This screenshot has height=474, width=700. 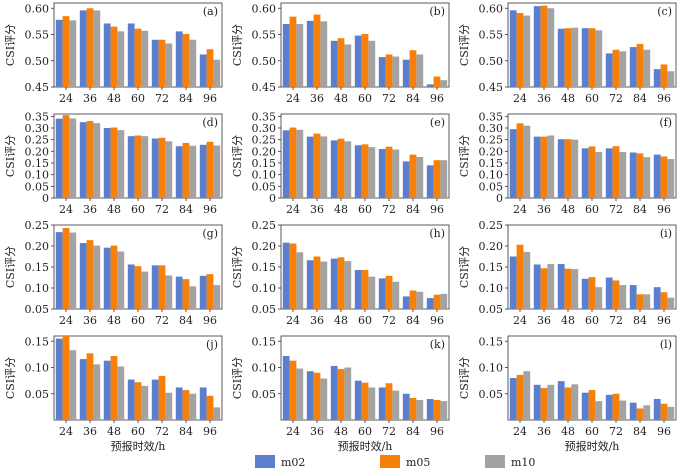 I want to click on x-tick-label: 96, so click(x=437, y=209).